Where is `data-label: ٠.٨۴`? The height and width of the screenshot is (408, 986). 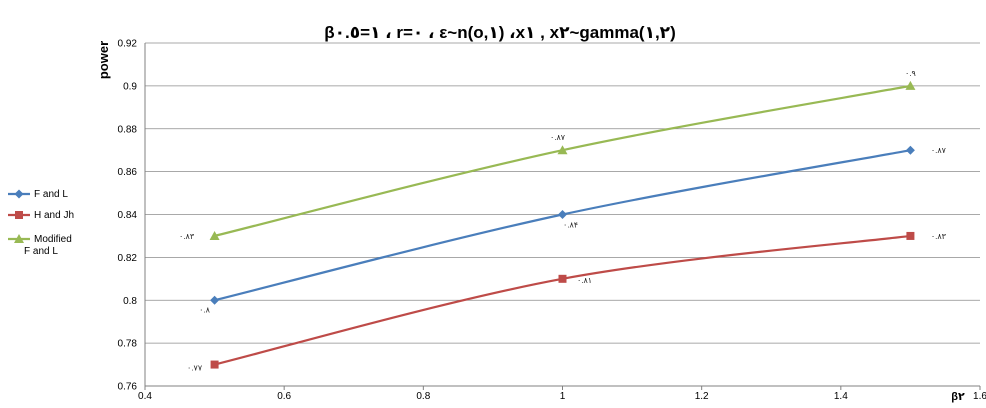
data-label: ٠.٨۴ is located at coordinates (570, 225).